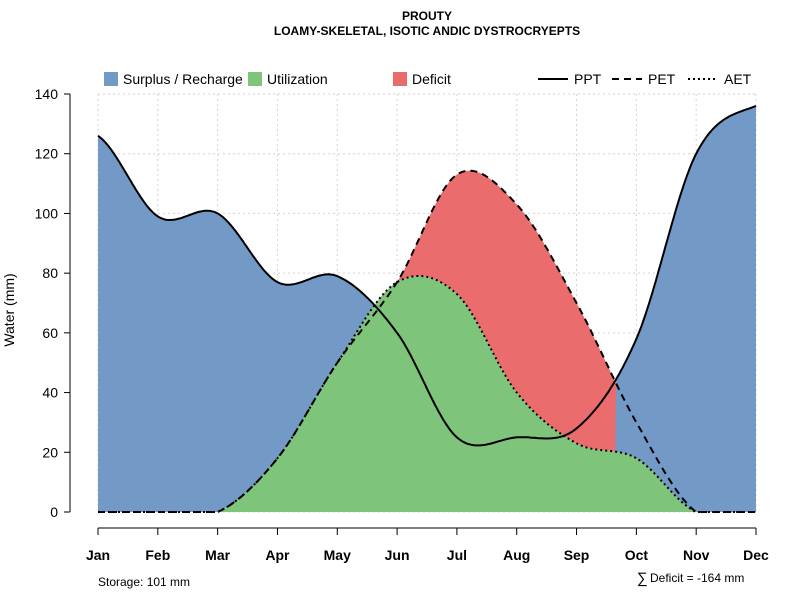 This screenshot has width=800, height=600. Describe the element at coordinates (397, 555) in the screenshot. I see `x-tick-label: Jun` at that location.